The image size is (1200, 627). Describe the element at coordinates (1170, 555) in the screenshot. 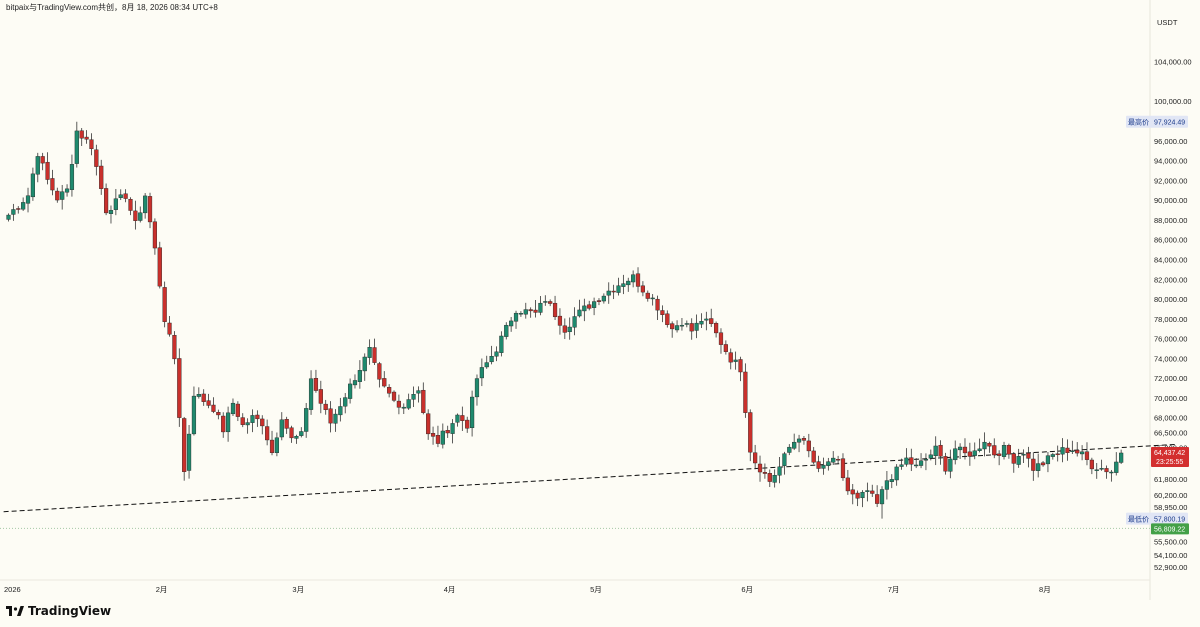

I see `y-tick-label: 54,100.00` at that location.